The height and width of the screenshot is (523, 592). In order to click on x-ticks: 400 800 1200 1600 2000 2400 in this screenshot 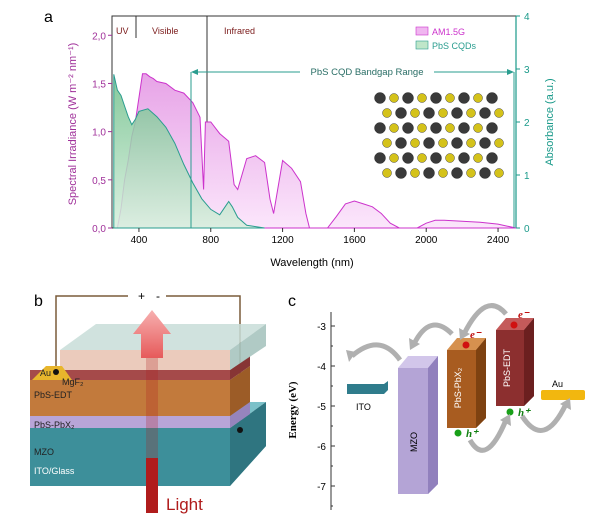, I will do `click(320, 237)`.